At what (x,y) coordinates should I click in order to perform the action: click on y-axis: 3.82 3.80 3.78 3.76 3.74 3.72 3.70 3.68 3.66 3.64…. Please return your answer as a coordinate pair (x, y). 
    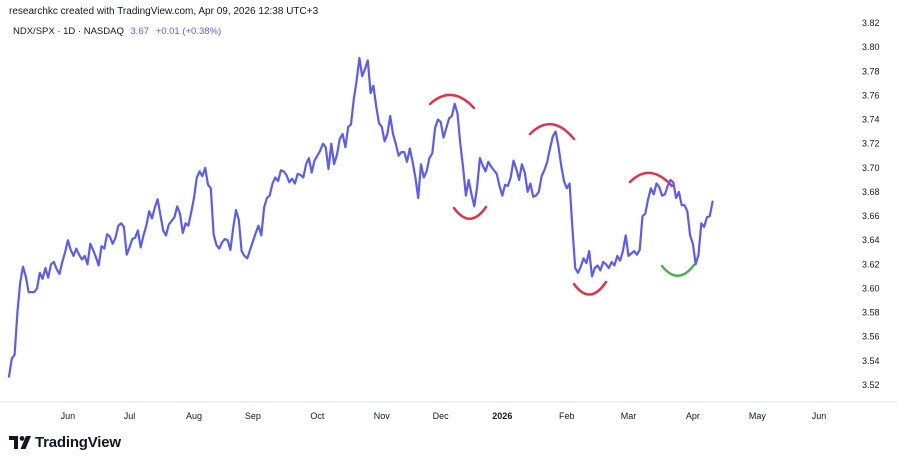
    Looking at the image, I should click on (871, 204).